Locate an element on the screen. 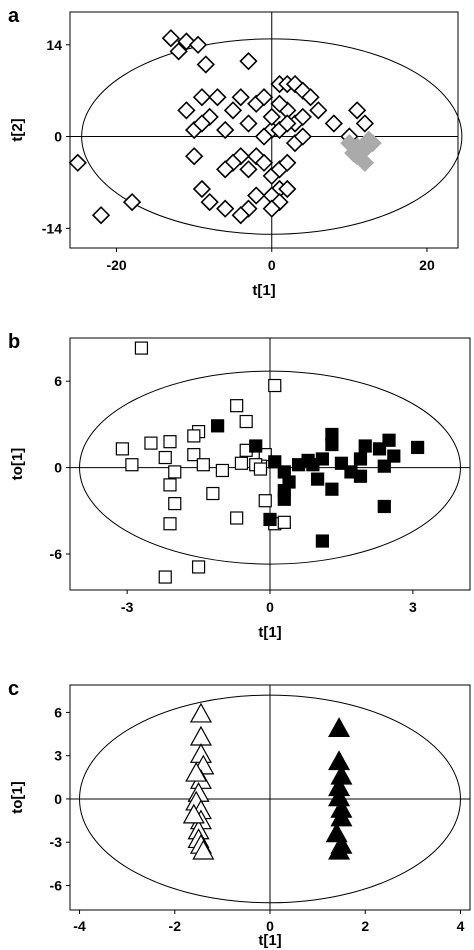 This screenshot has height=950, width=474. panel-label: b is located at coordinates (14, 342).